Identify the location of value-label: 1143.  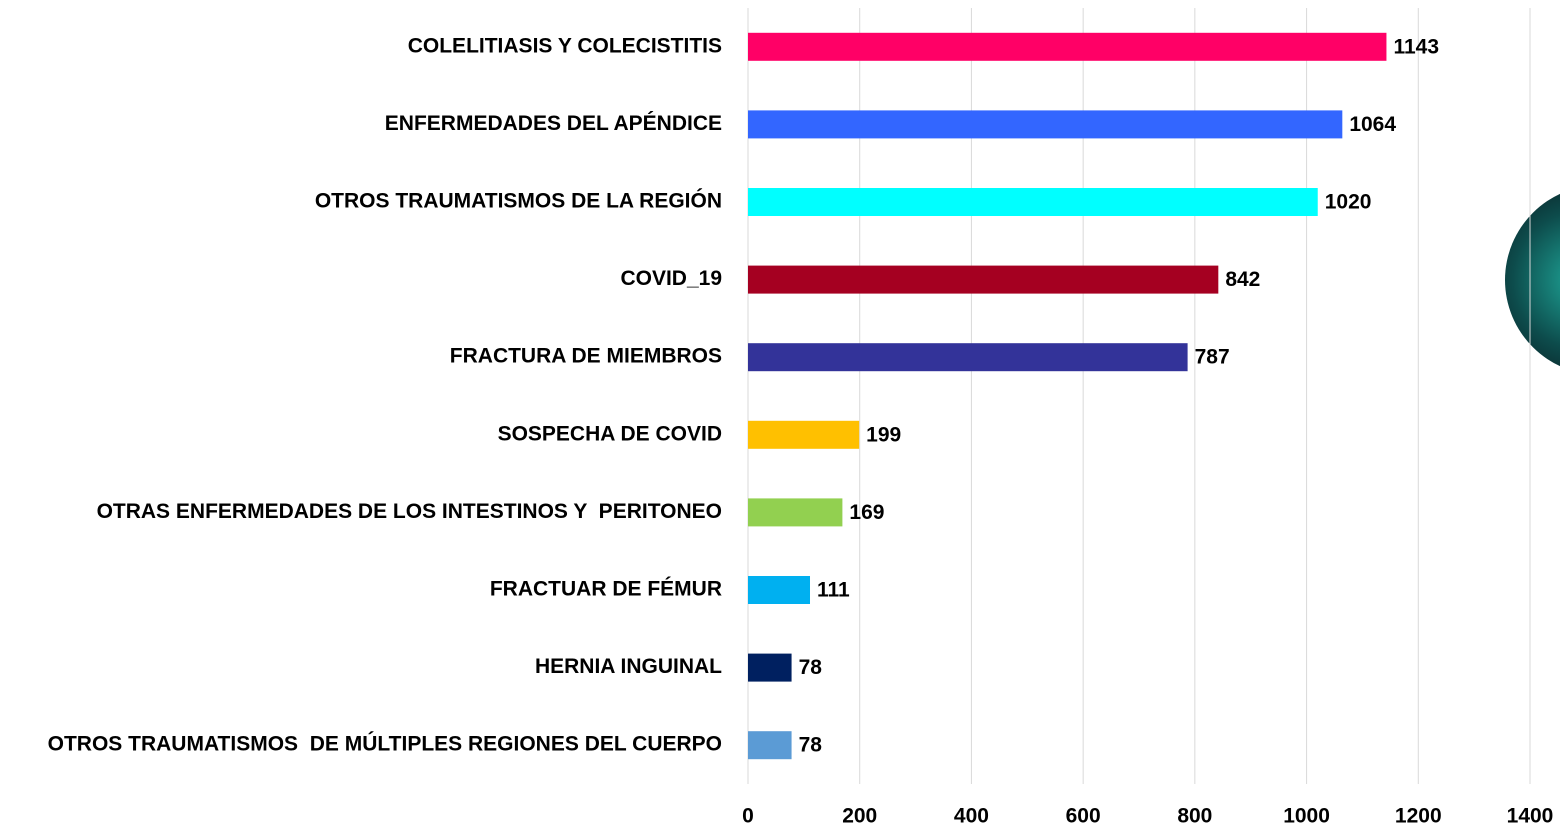
(1416, 46).